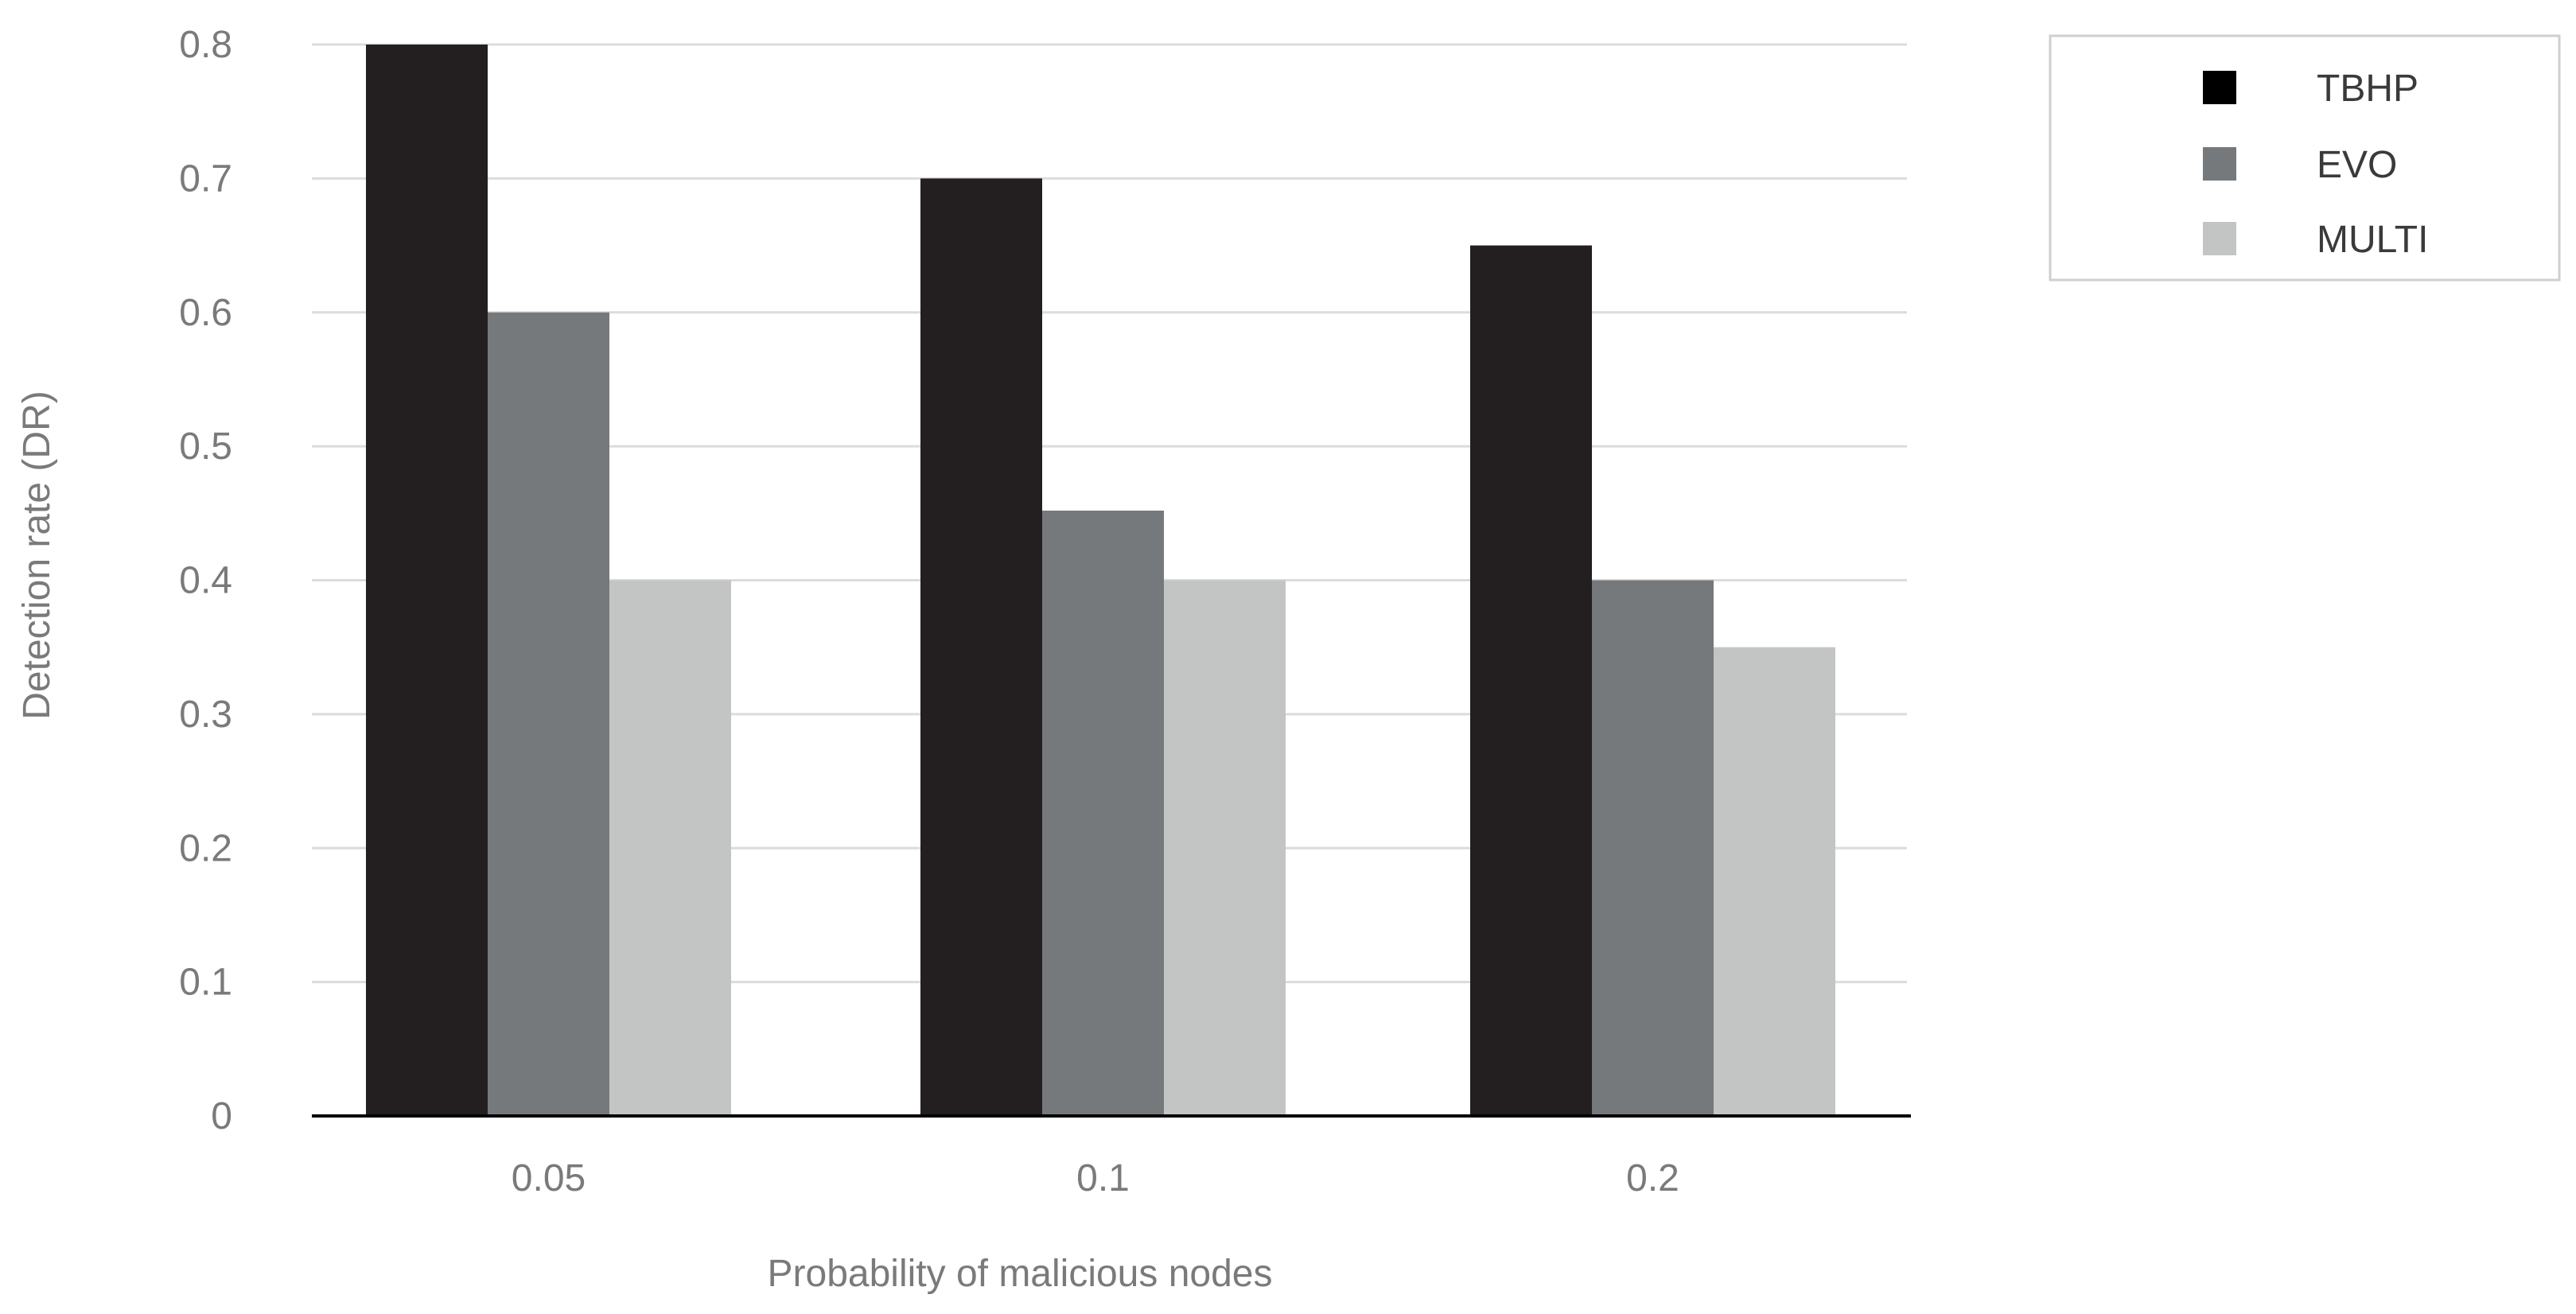 This screenshot has width=2576, height=1314. Describe the element at coordinates (2357, 165) in the screenshot. I see `legend-label-evo: EVO` at that location.